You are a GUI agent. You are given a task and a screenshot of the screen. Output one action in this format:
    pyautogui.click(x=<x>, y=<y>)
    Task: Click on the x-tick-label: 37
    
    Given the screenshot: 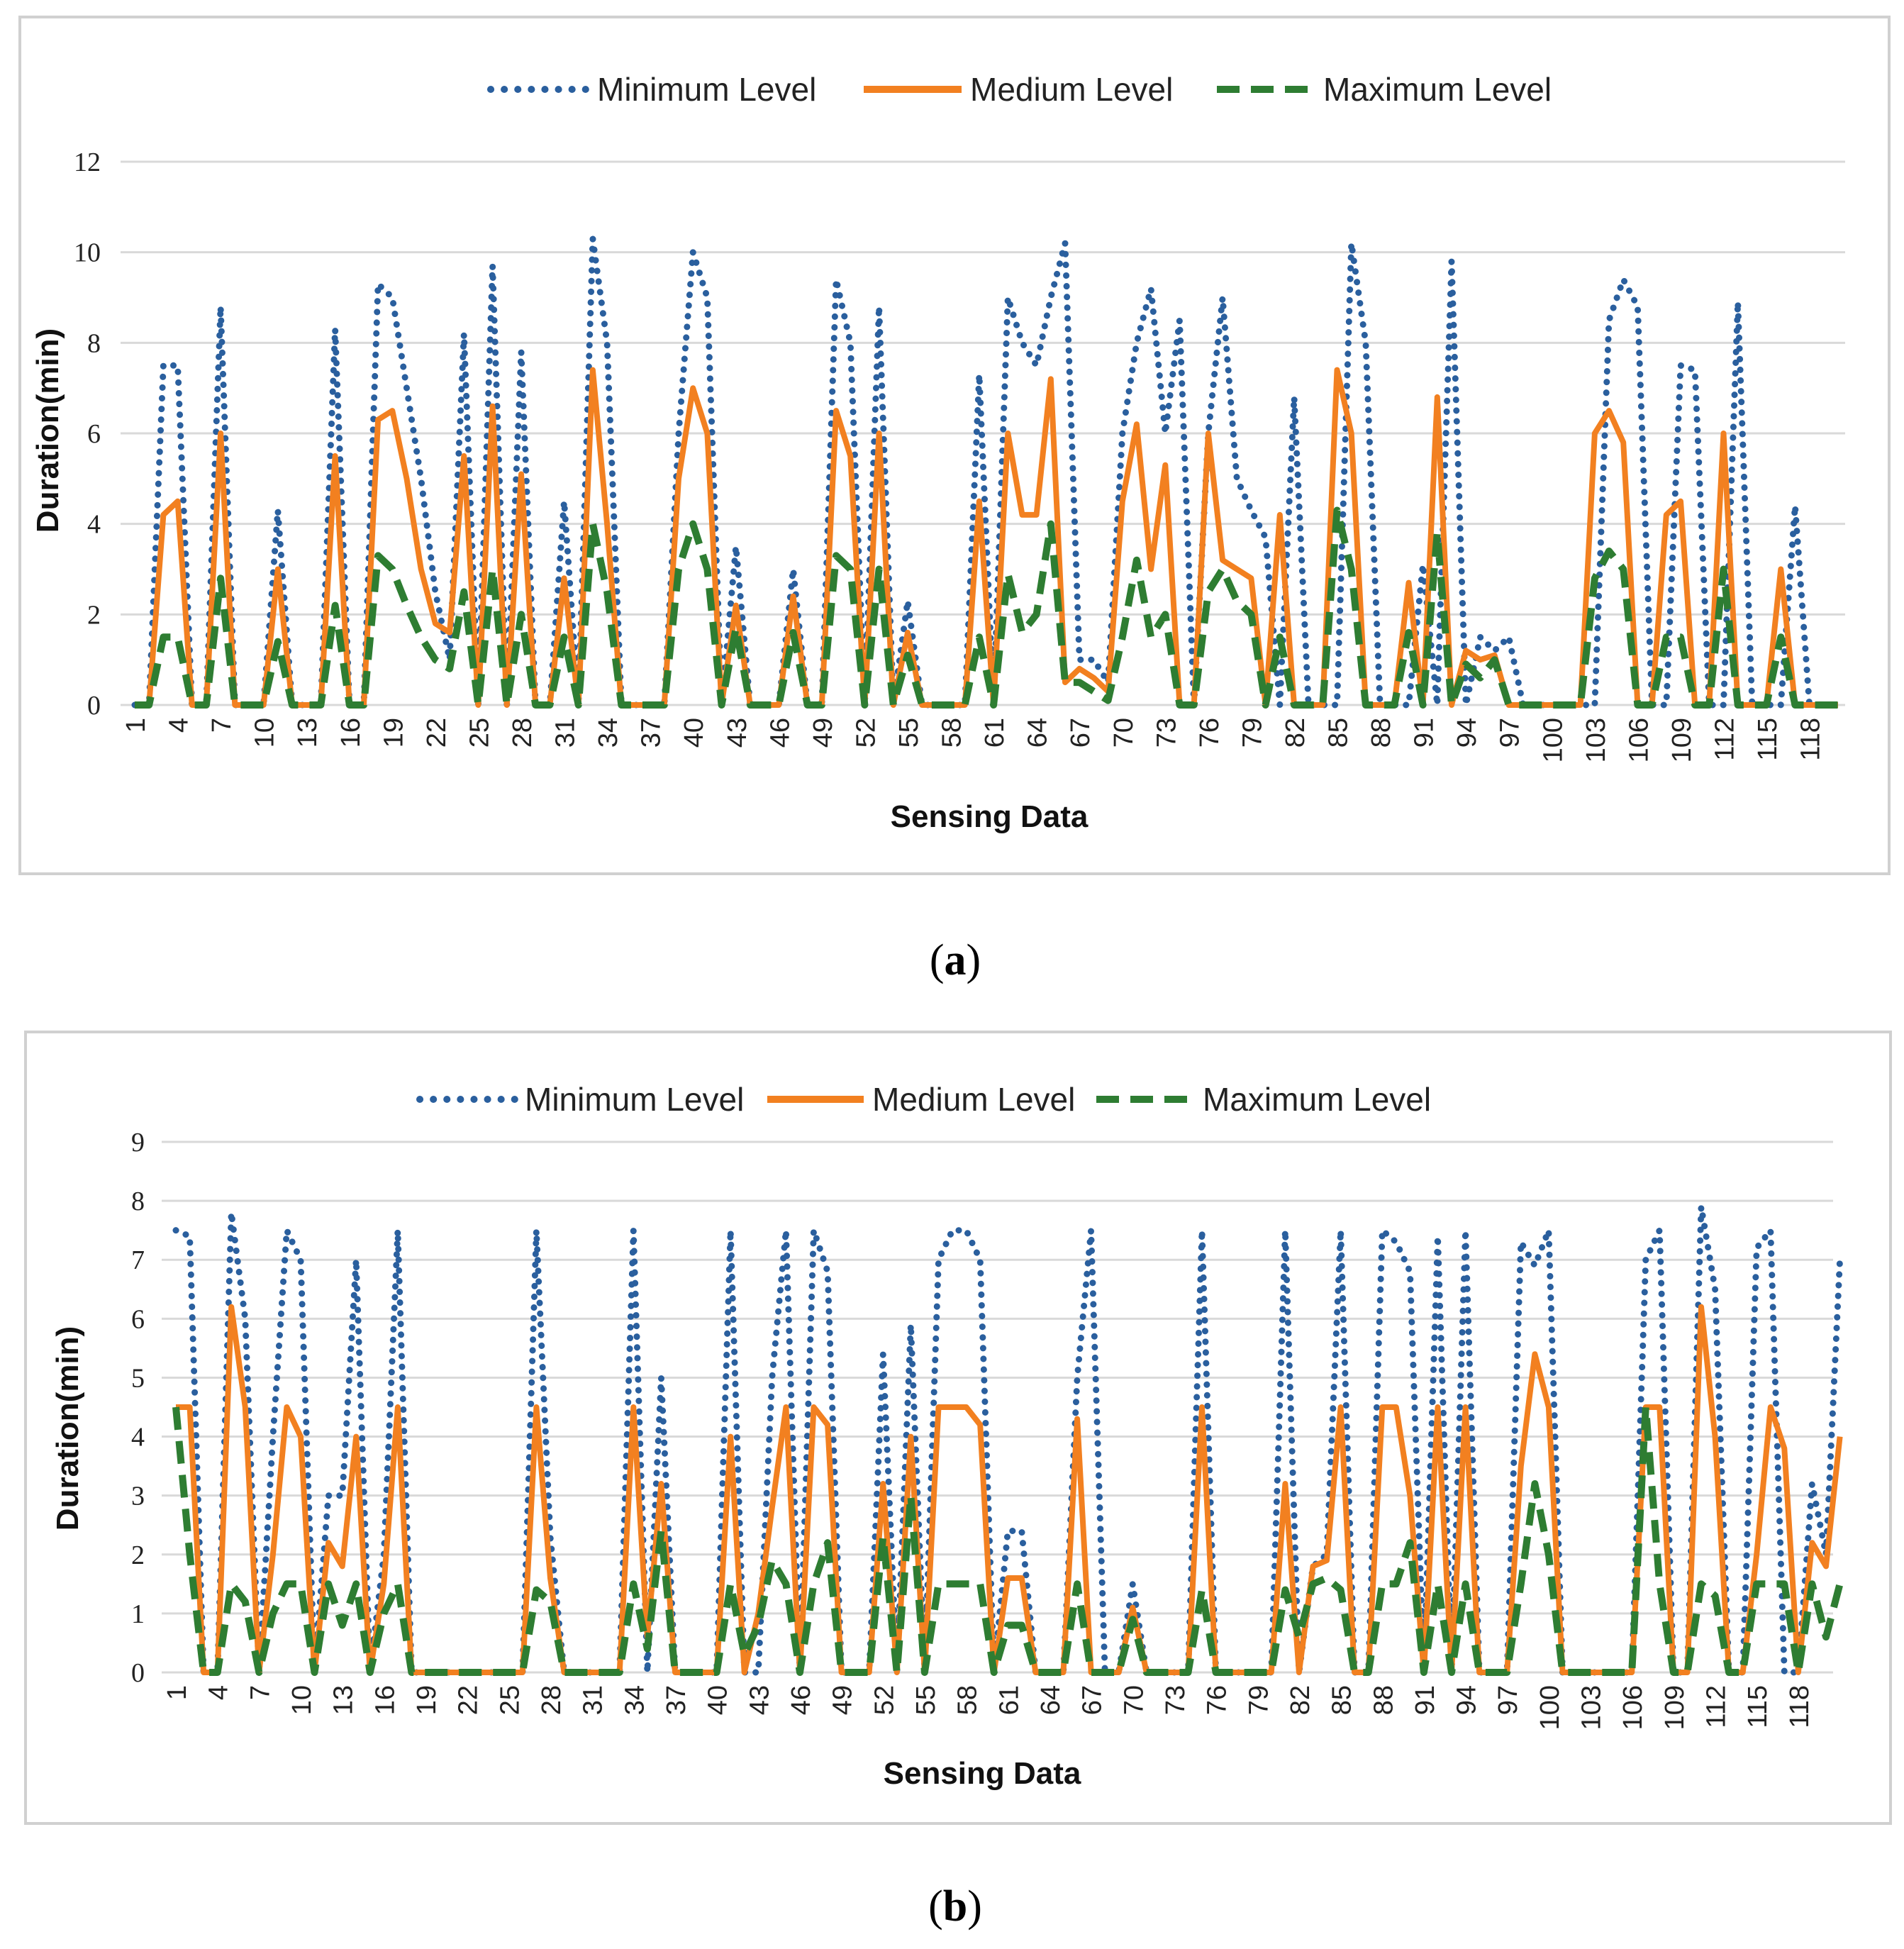 What is the action you would take?
    pyautogui.click(x=677, y=1700)
    